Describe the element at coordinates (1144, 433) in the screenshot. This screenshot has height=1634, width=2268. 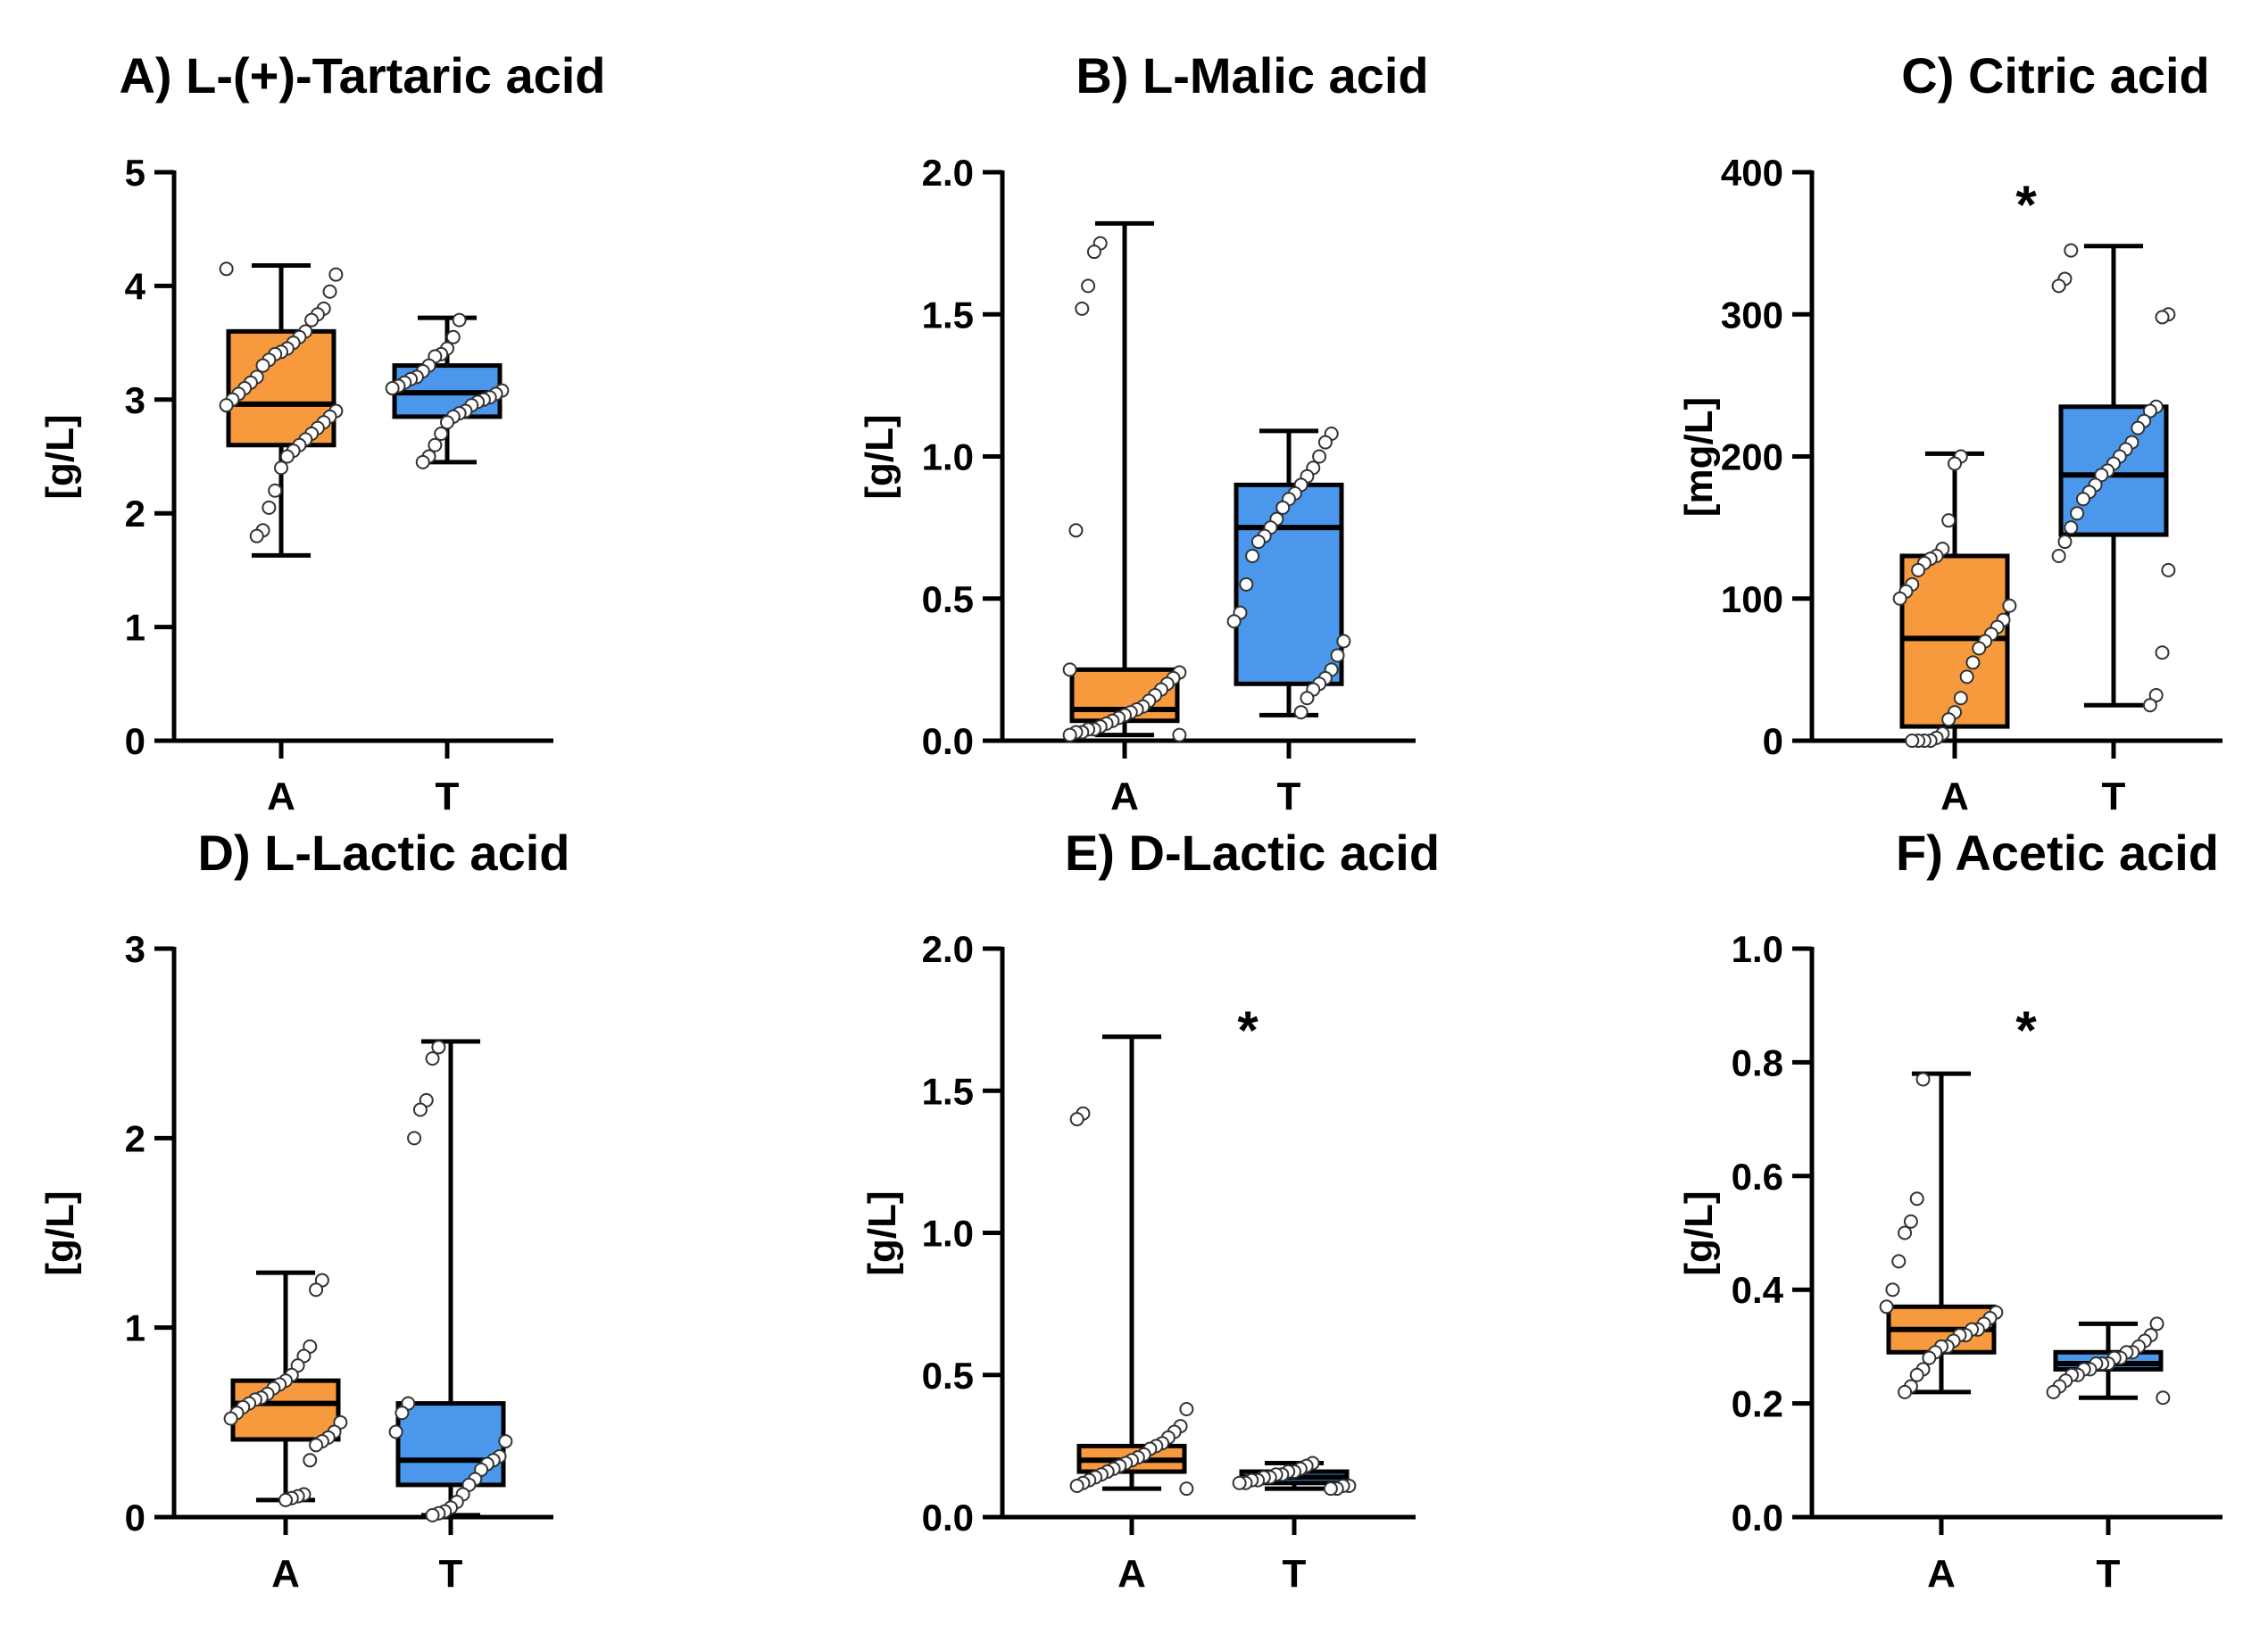
I see `panel-2: B) L-Malic acid [g/L] 0.0 0.5 1.0 1.5 2.0 A T` at that location.